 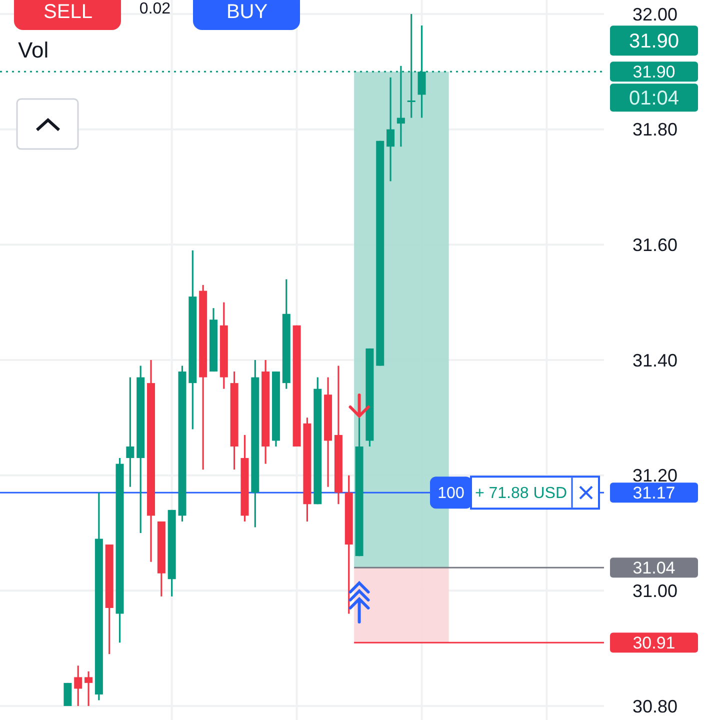 I want to click on ref-line-label: 31.90, so click(x=654, y=72).